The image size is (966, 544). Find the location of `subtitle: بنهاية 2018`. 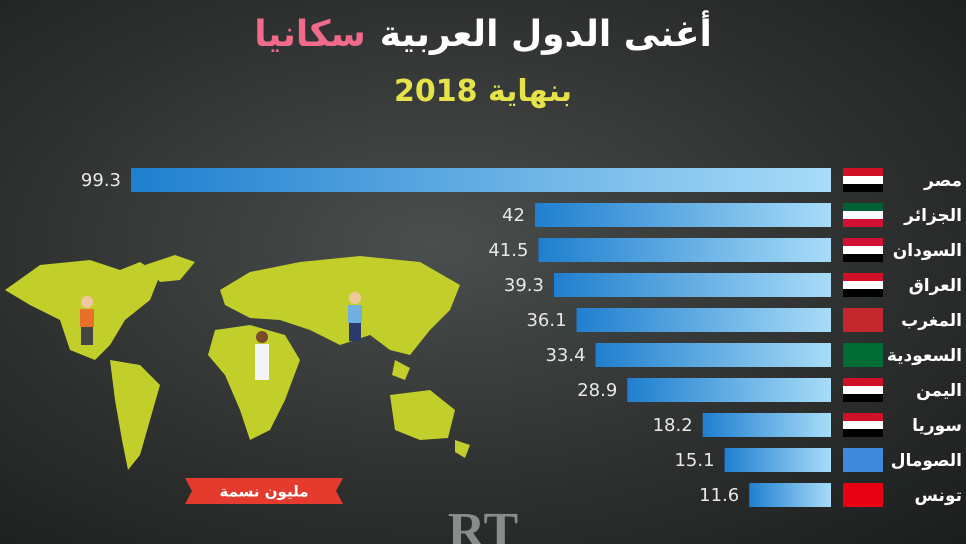

subtitle: بنهاية 2018 is located at coordinates (483, 91).